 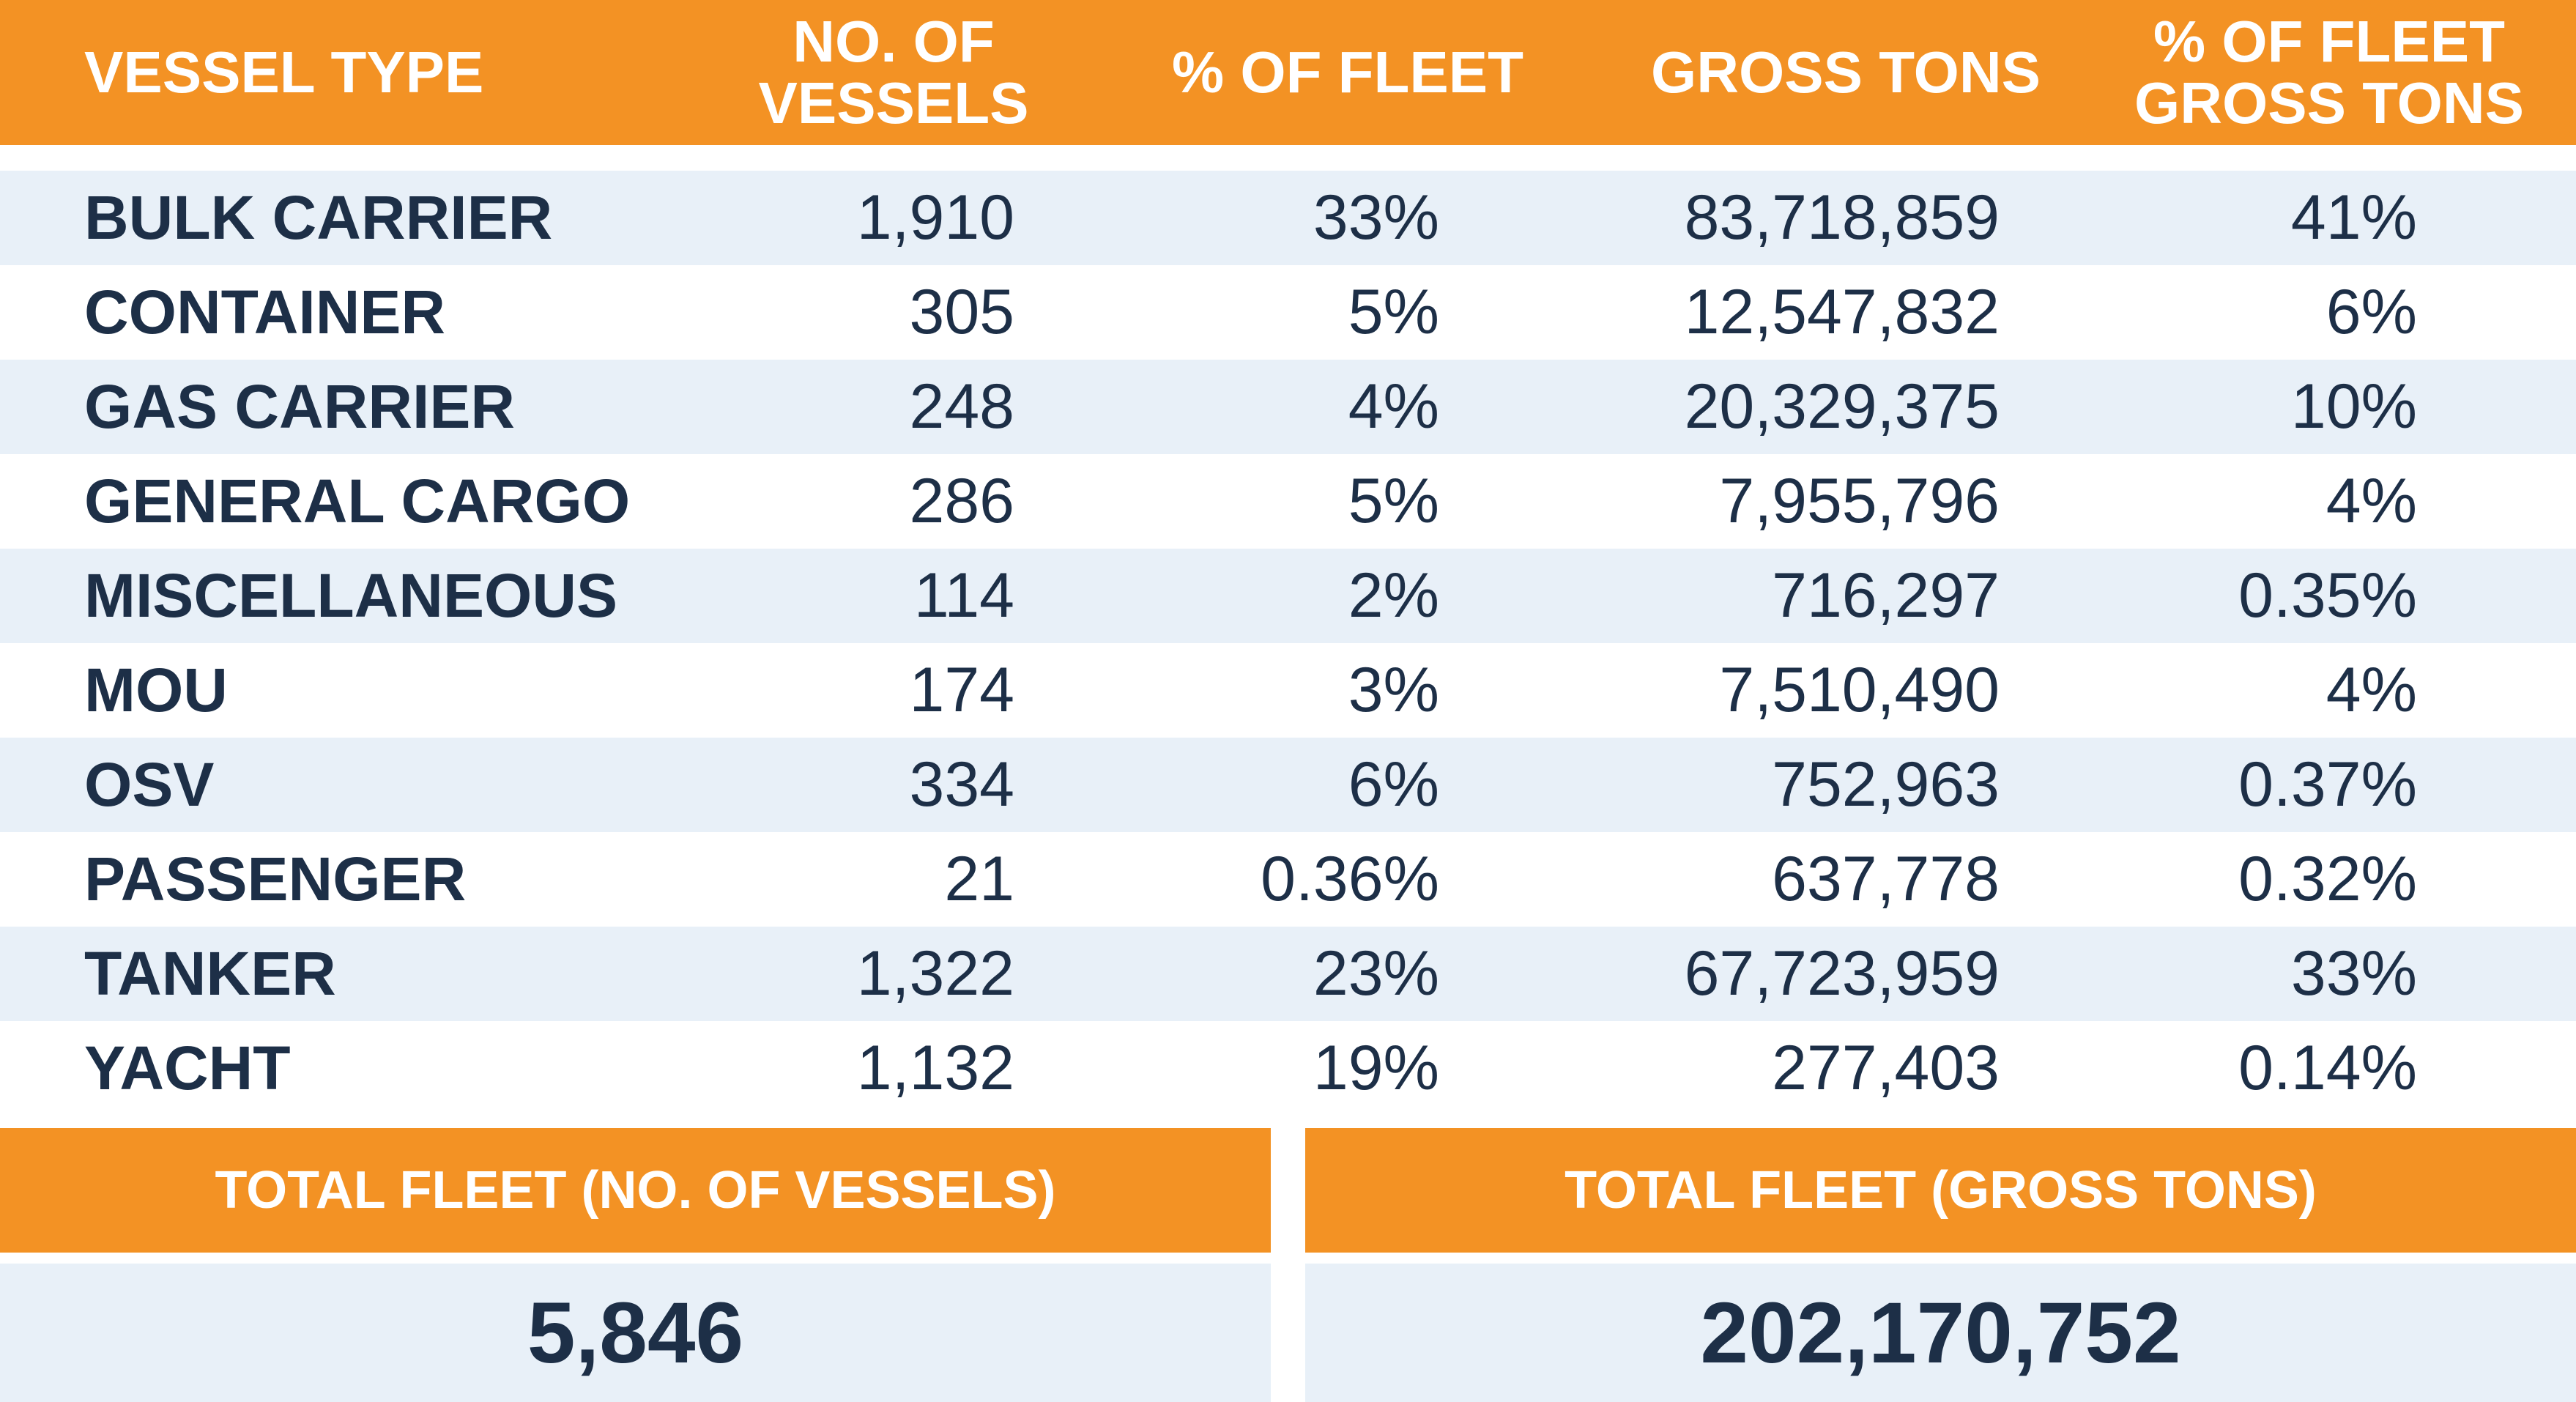 I want to click on table-row: CONTAINER 305 5% 12,547,832 6%, so click(x=1288, y=312).